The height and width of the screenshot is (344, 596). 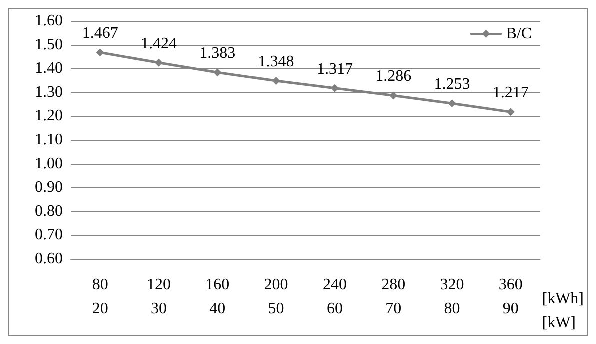 I want to click on data-label: 1.383, so click(x=218, y=53).